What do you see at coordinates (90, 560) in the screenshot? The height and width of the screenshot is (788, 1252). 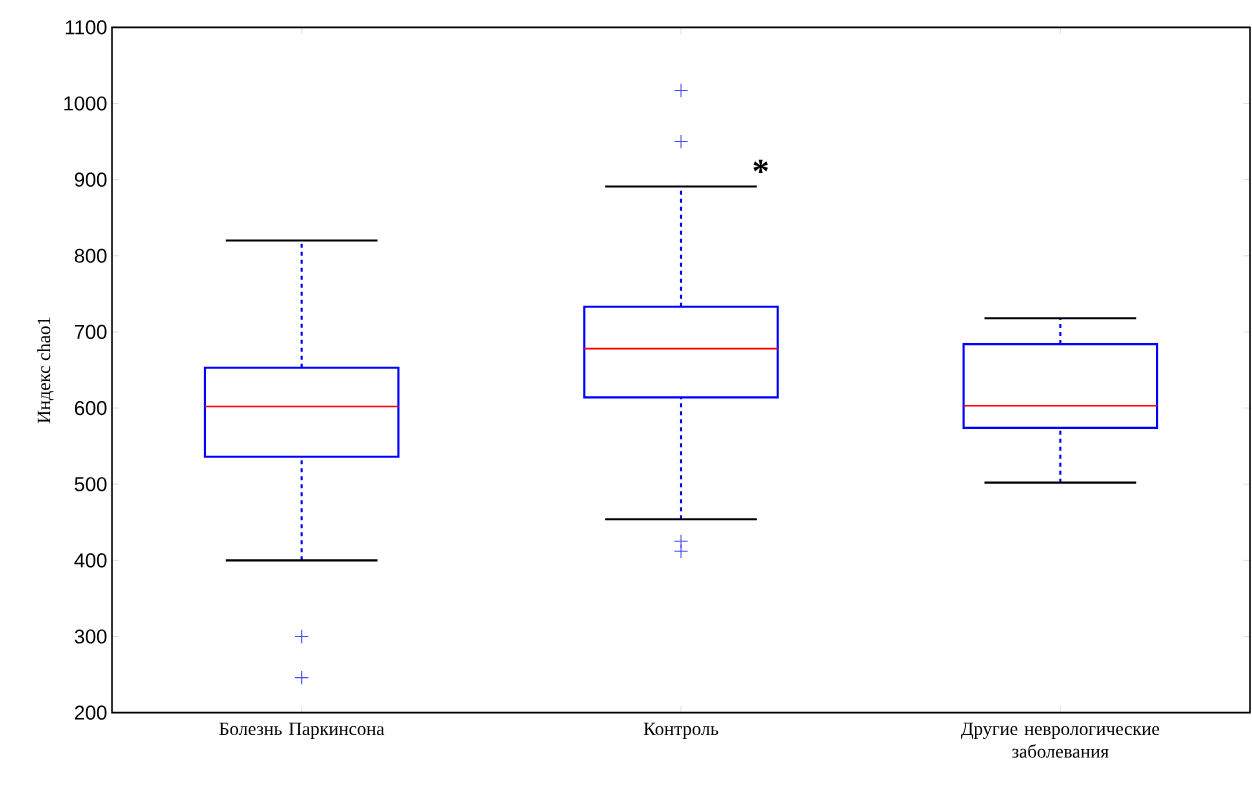 I see `y-tick-label: 400` at bounding box center [90, 560].